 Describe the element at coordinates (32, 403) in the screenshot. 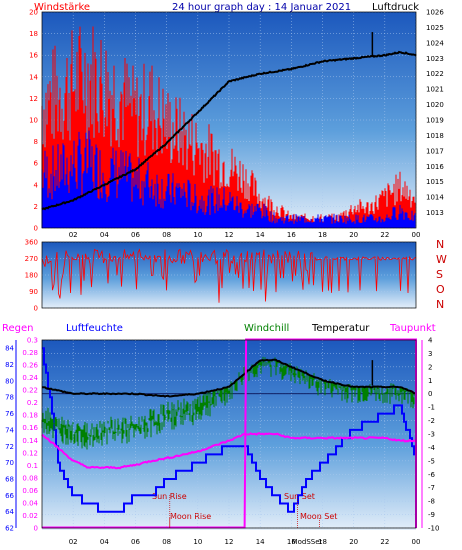

I see `rain-y-tick-label: 0.2` at that location.